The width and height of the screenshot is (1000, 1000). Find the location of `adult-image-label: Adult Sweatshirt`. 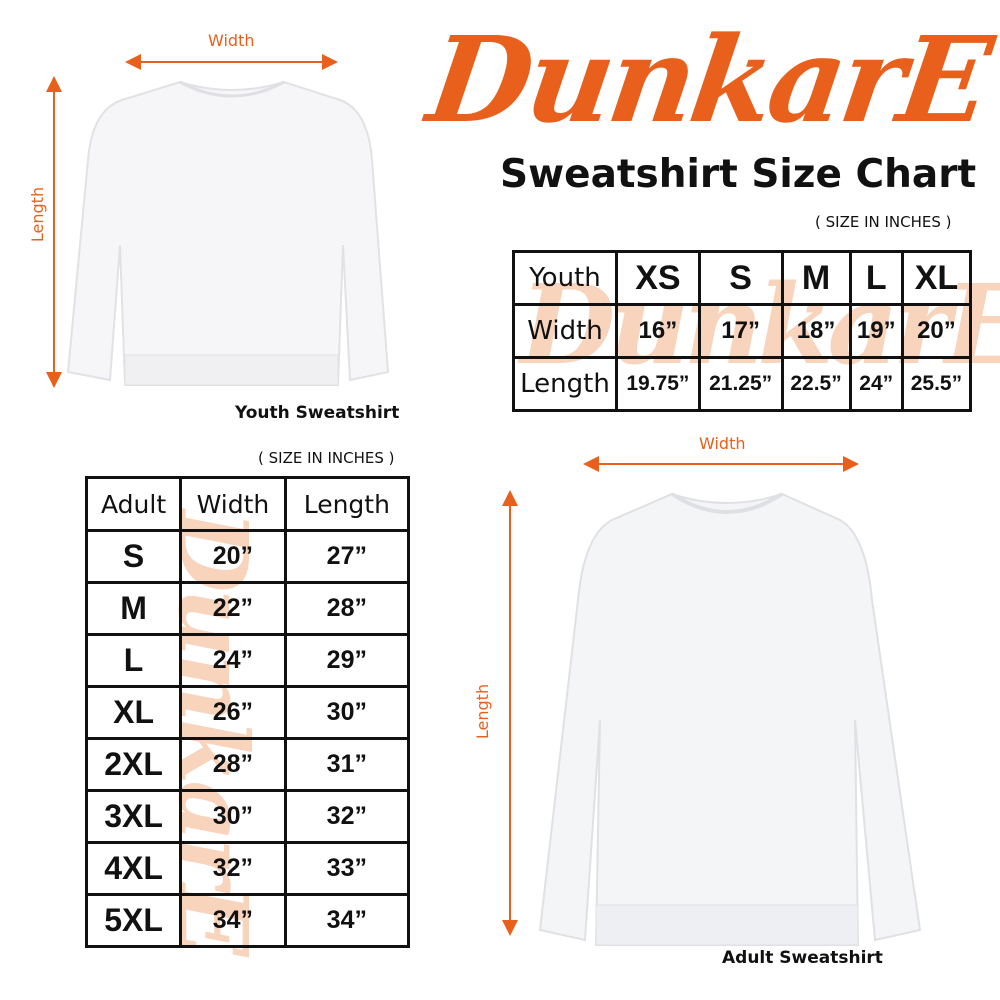

adult-image-label: Adult Sweatshirt is located at coordinates (802, 958).